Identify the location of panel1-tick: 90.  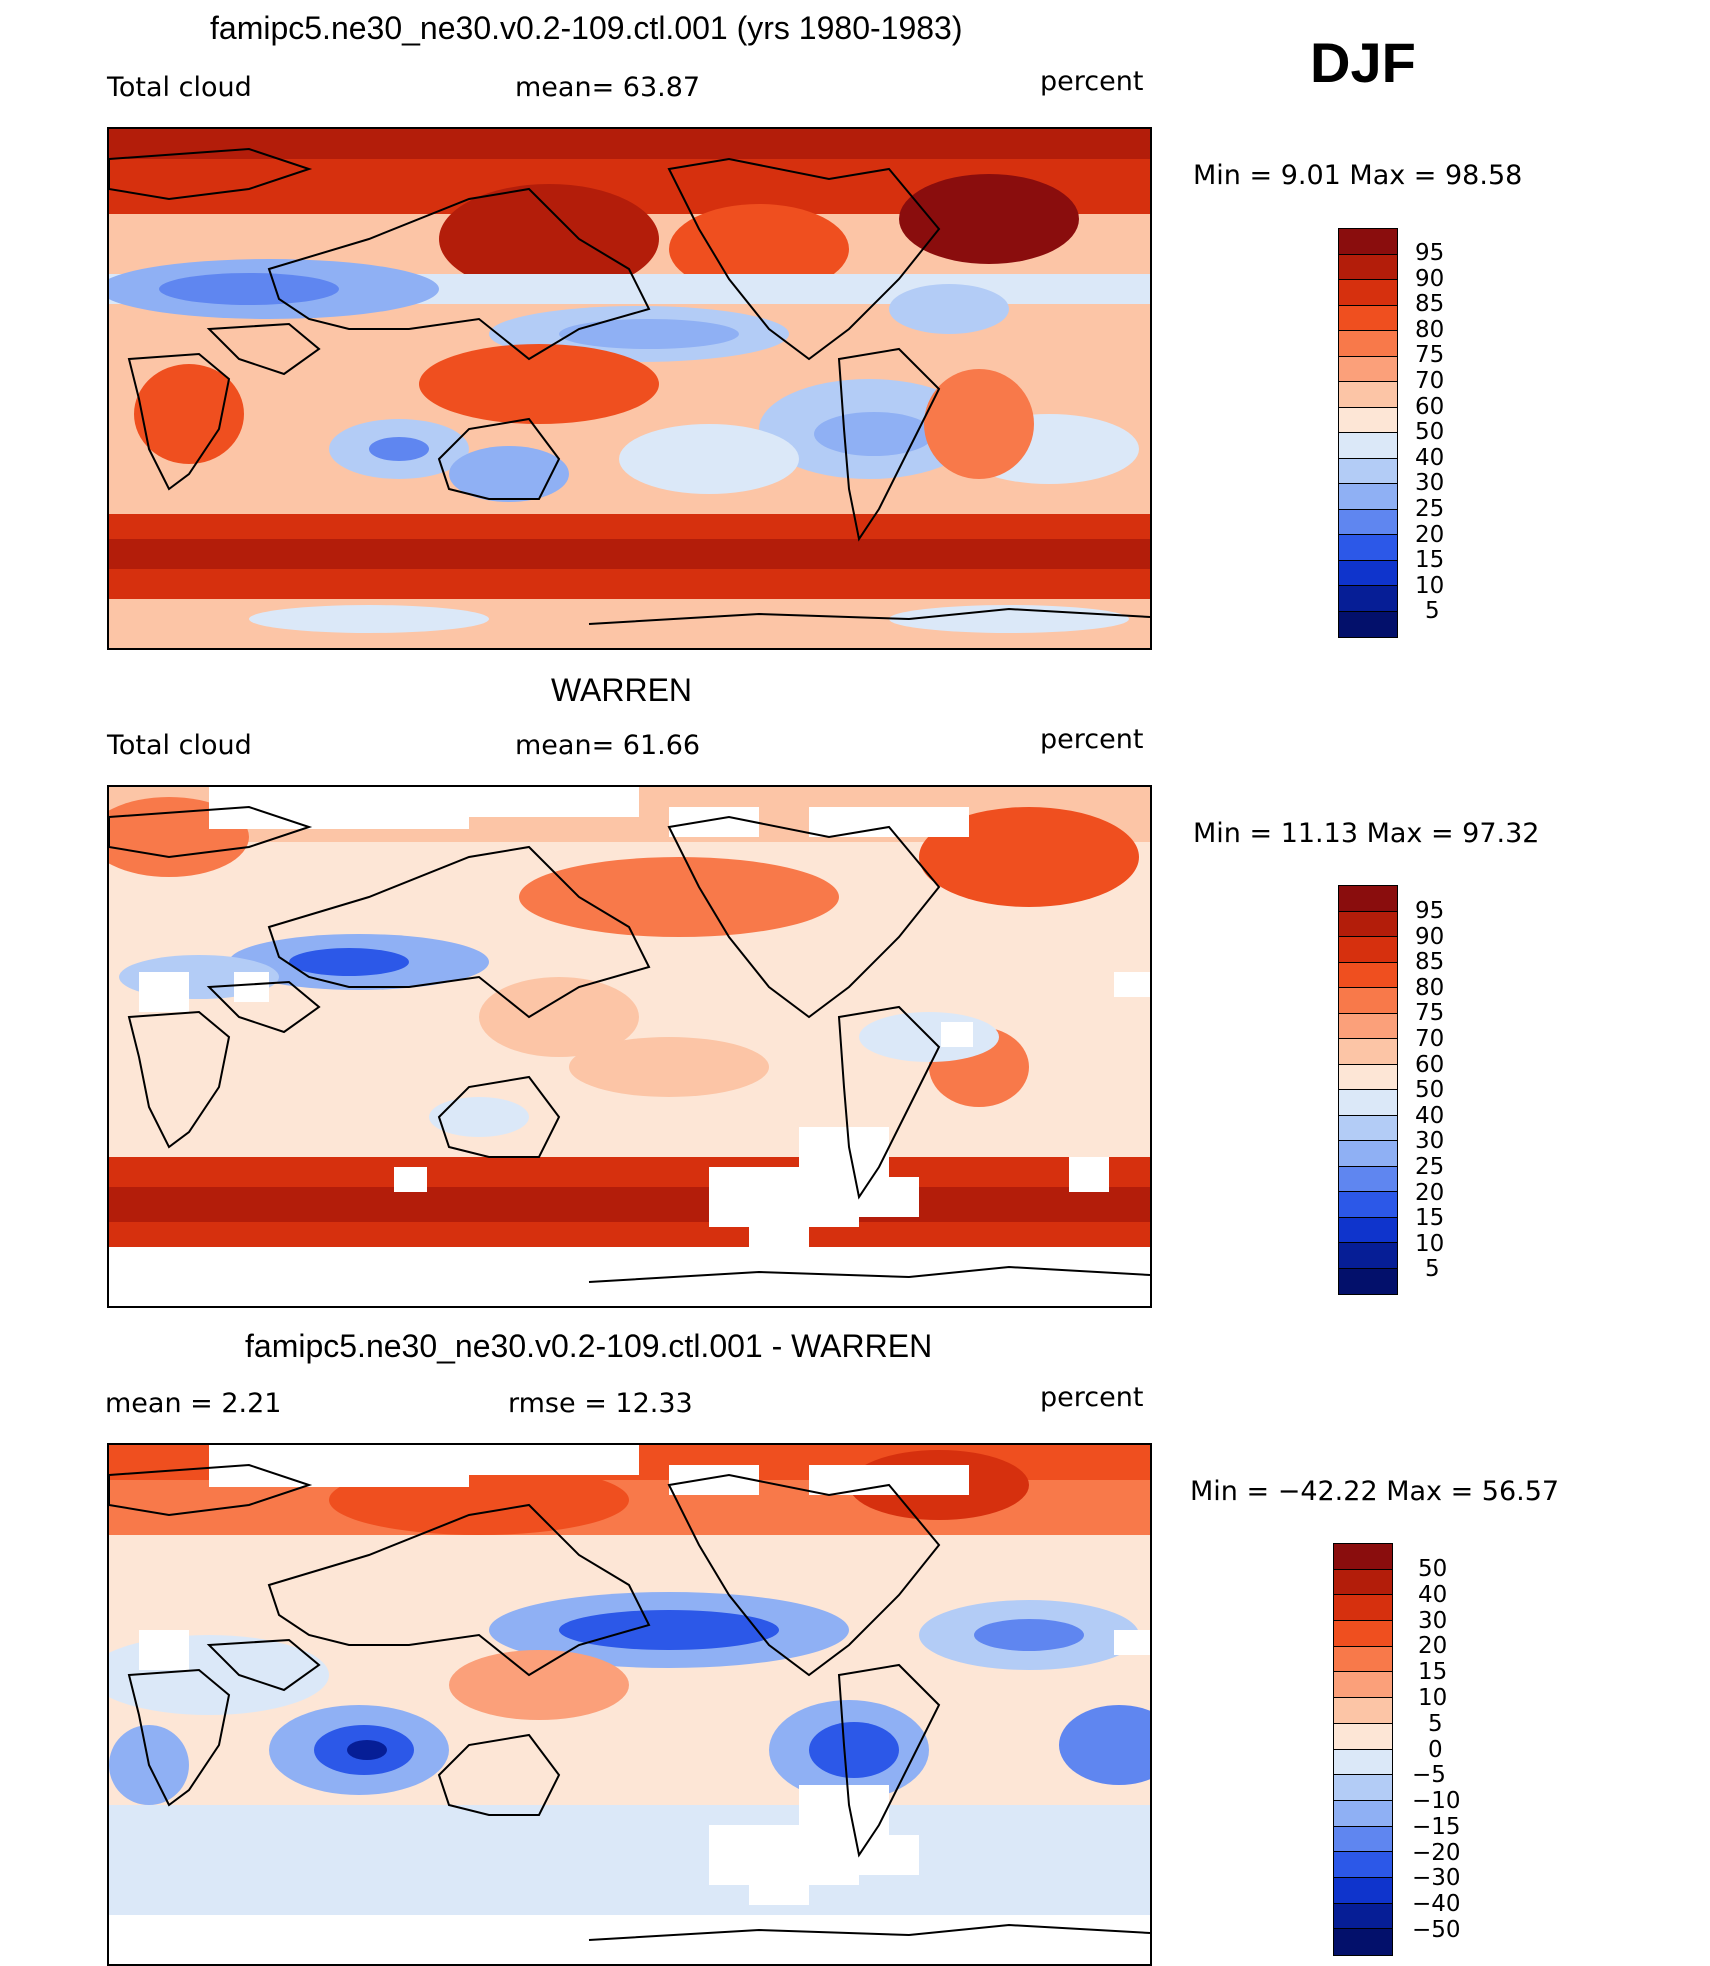
(1430, 279).